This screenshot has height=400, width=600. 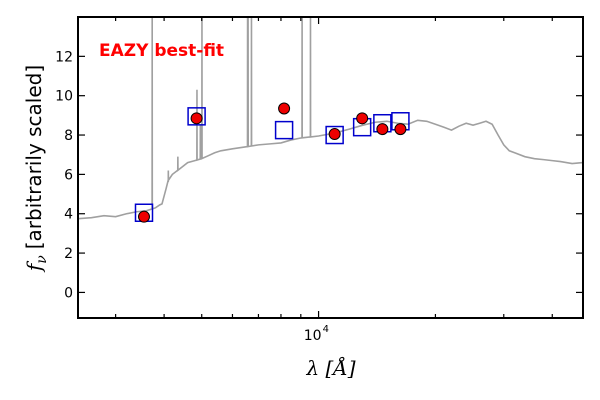 I want to click on y-axis-label: fν[arbitrarily scaled], so click(x=36, y=169).